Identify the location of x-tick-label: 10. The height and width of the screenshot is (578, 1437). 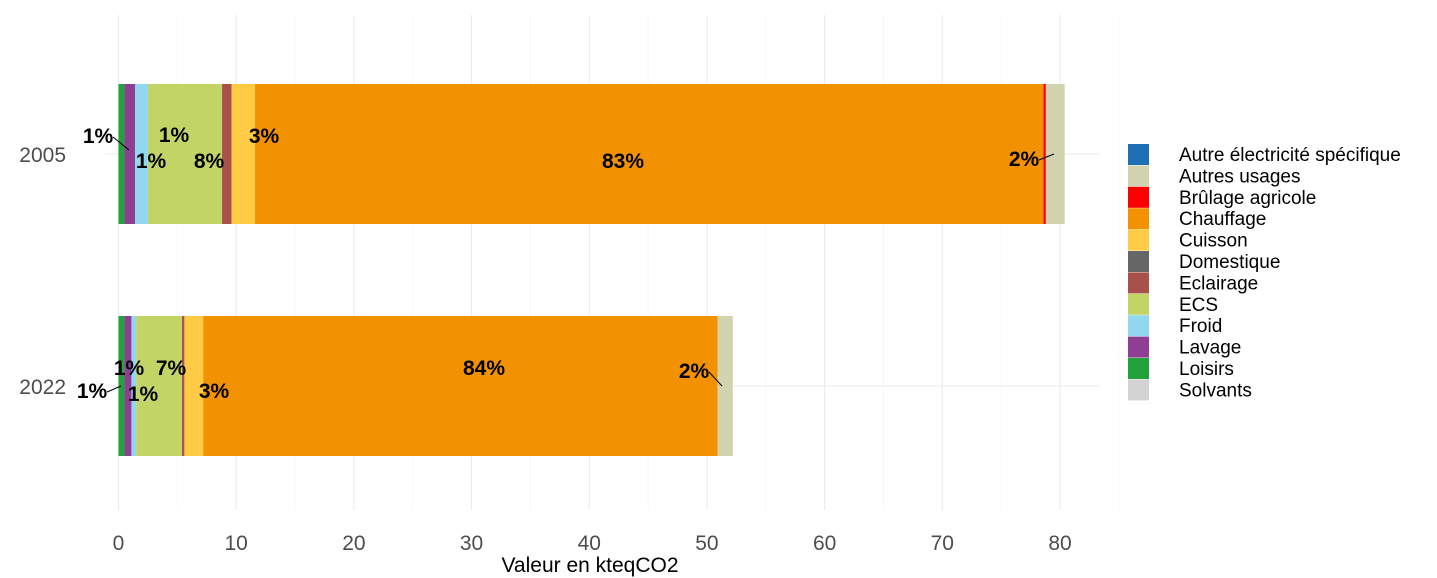
(236, 543).